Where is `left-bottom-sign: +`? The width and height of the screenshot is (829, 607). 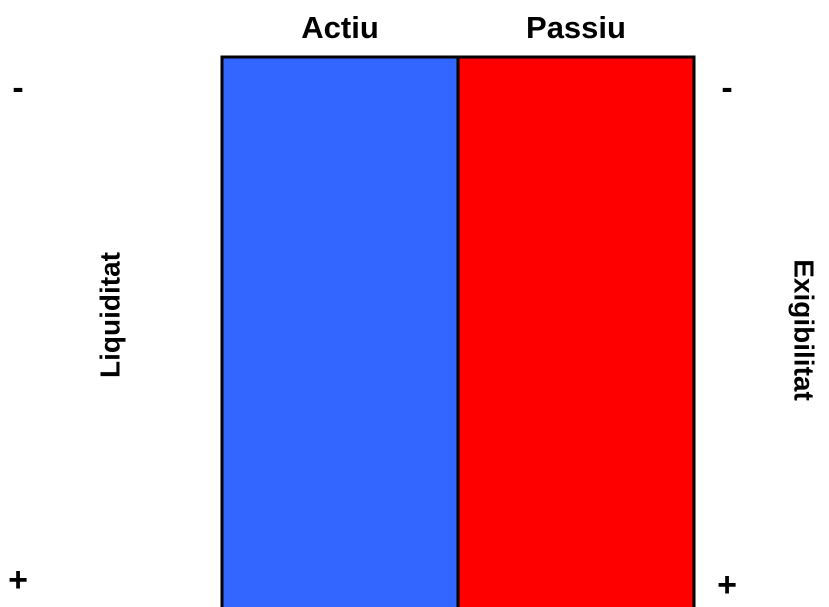
left-bottom-sign: + is located at coordinates (18, 580).